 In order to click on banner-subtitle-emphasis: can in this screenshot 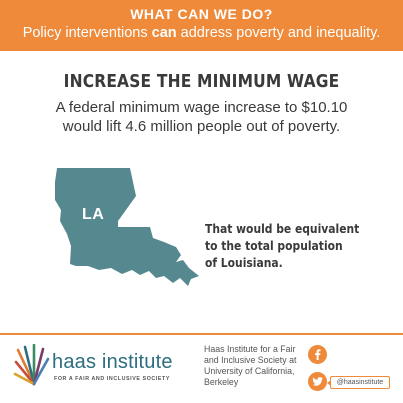, I will do `click(164, 33)`.